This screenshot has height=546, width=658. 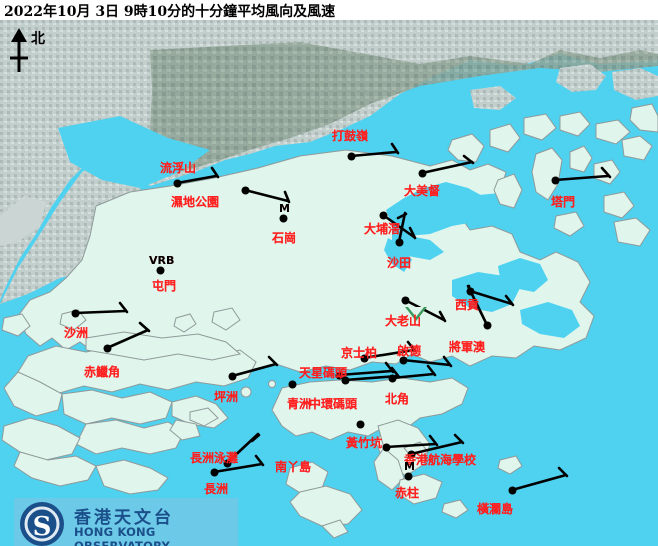 What do you see at coordinates (350, 136) in the screenshot?
I see `station-label: 打鼓嶺` at bounding box center [350, 136].